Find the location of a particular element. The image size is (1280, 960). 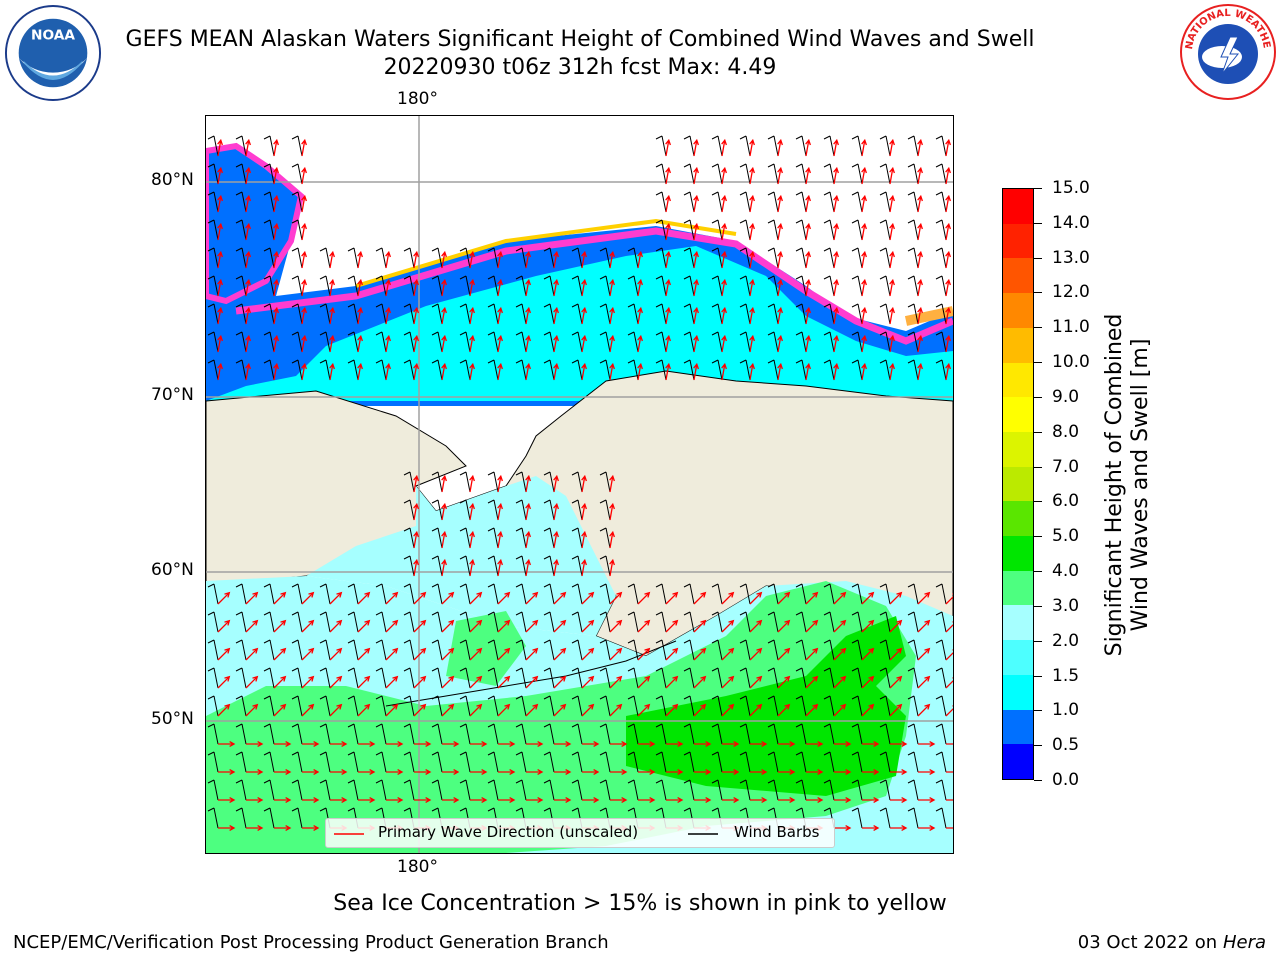

colorbar-tick-label: 11.0 is located at coordinates (1071, 327).